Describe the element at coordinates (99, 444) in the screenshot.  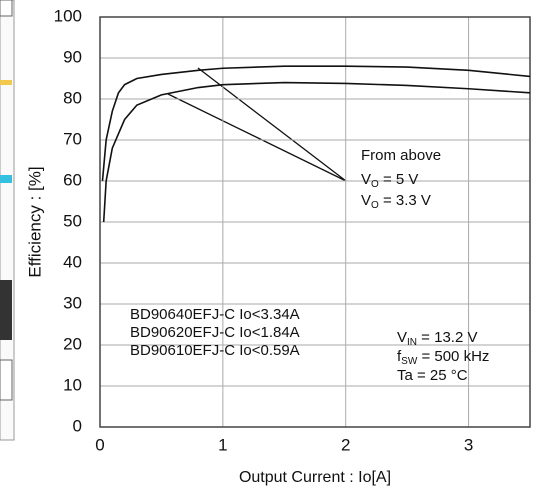
I see `x-tick-label: 0` at that location.